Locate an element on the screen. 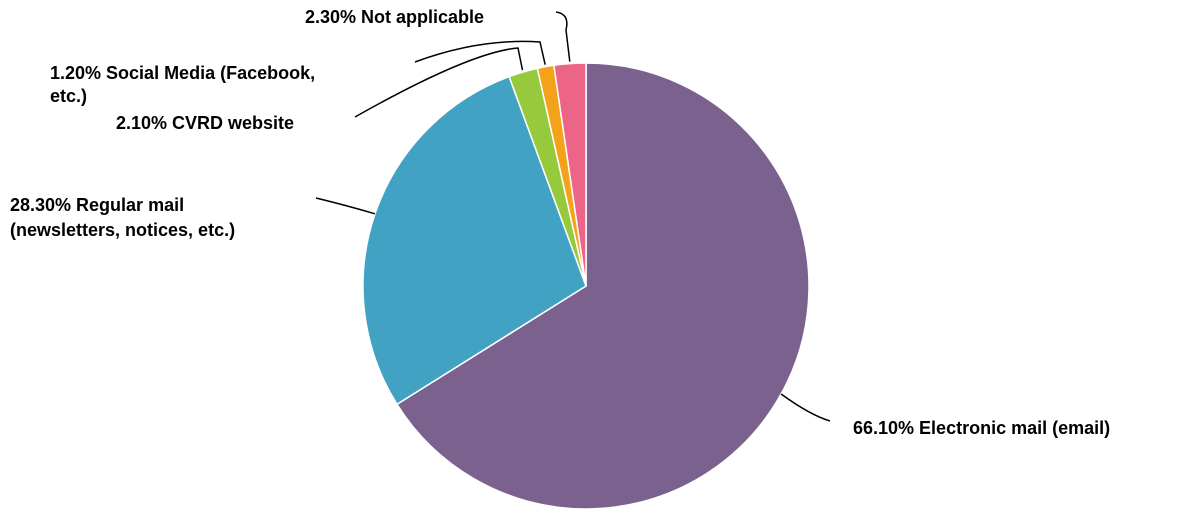 The width and height of the screenshot is (1185, 513). leader-line-electronic-mail is located at coordinates (805, 407).